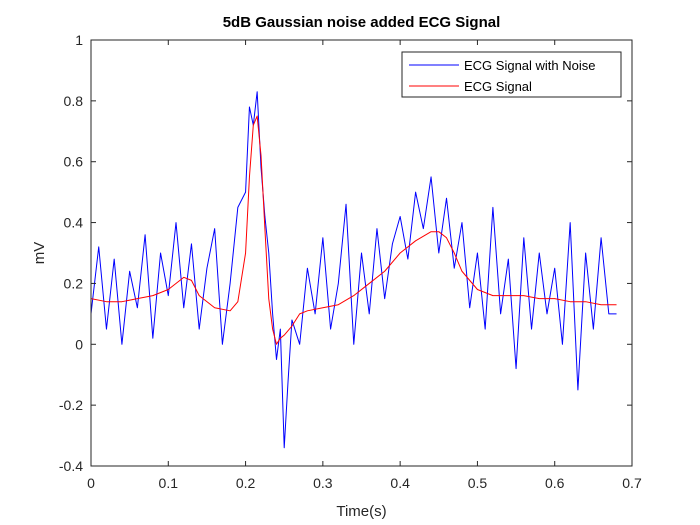 Image resolution: width=700 pixels, height=525 pixels. I want to click on legend-box, so click(511, 74).